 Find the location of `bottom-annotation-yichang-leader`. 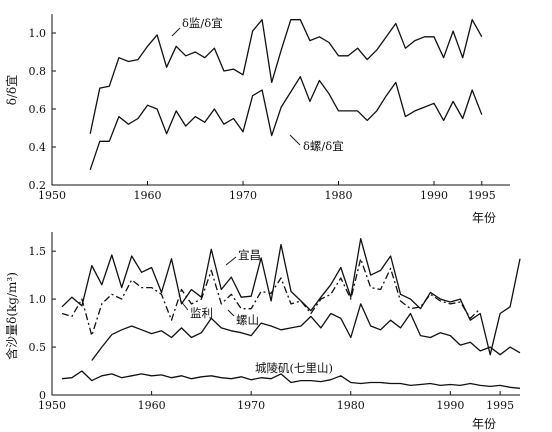

bottom-annotation-yichang-leader is located at coordinates (231, 261).